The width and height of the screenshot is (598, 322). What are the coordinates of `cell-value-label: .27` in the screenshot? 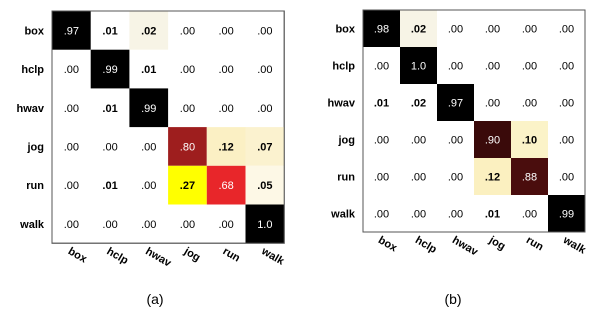 It's located at (187, 186).